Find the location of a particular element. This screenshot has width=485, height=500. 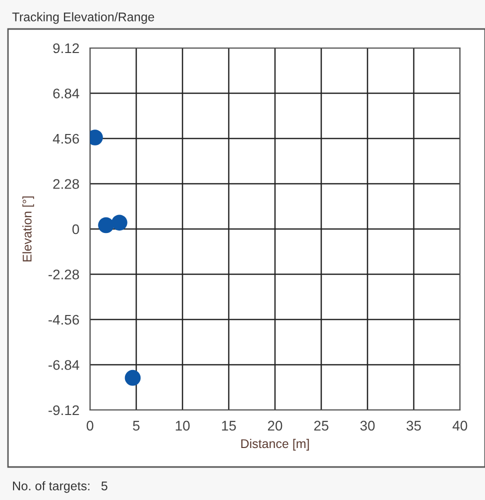

y-tick-label: 0 is located at coordinates (76, 229).